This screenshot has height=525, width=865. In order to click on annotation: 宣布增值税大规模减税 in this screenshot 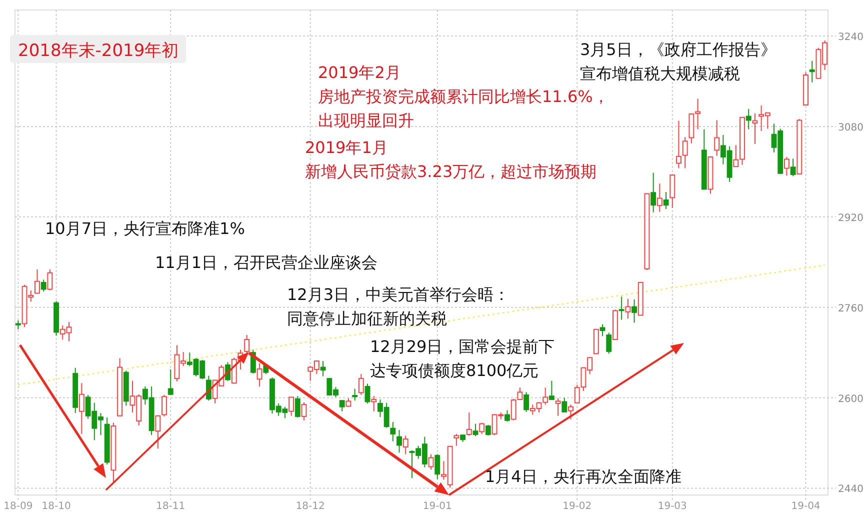, I will do `click(660, 73)`.